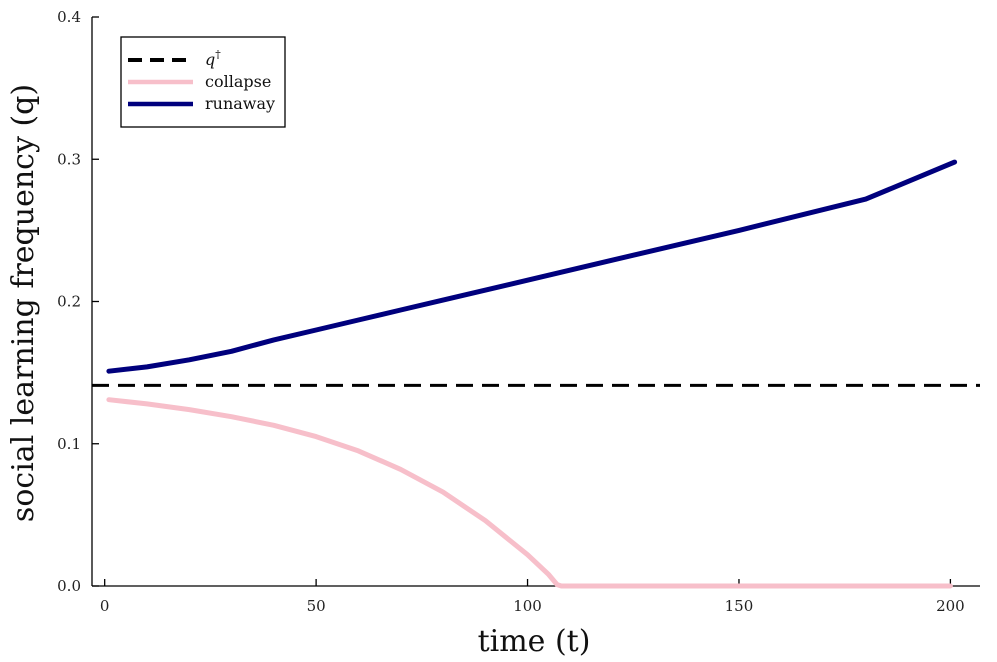 This screenshot has width=997, height=662. I want to click on legend-label-collapse: collapse, so click(238, 81).